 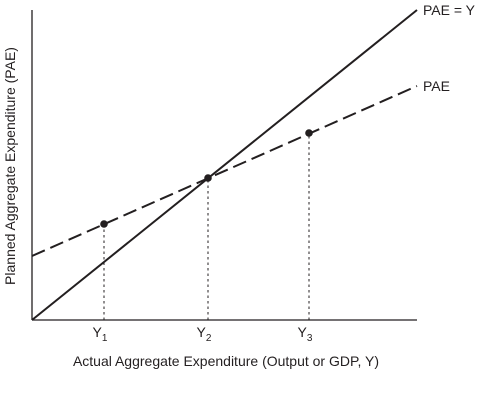 I want to click on y-axis-label: Planned Aggregate Expenditure (PAE), so click(x=10, y=166).